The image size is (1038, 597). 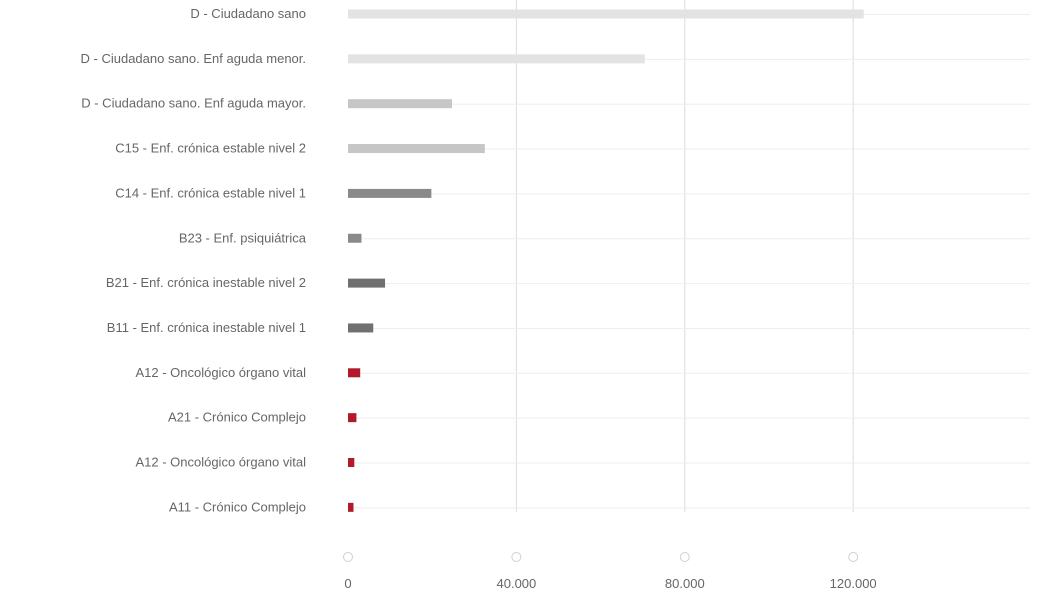 I want to click on category-label: D - Ciudadano sano, so click(x=248, y=13).